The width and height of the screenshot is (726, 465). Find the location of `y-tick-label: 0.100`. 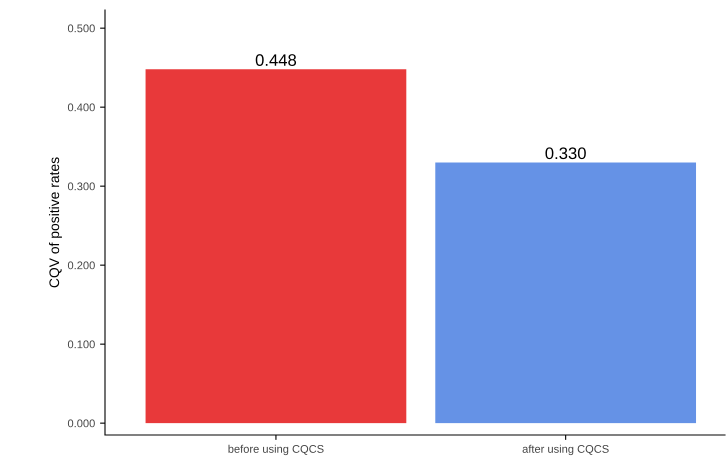

y-tick-label: 0.100 is located at coordinates (81, 344).